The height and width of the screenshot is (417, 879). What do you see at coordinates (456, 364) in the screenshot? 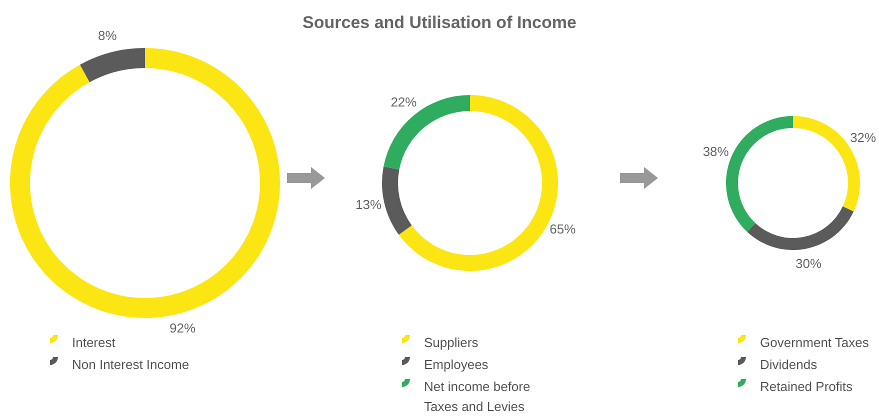
I see `legend-label: Employees` at bounding box center [456, 364].